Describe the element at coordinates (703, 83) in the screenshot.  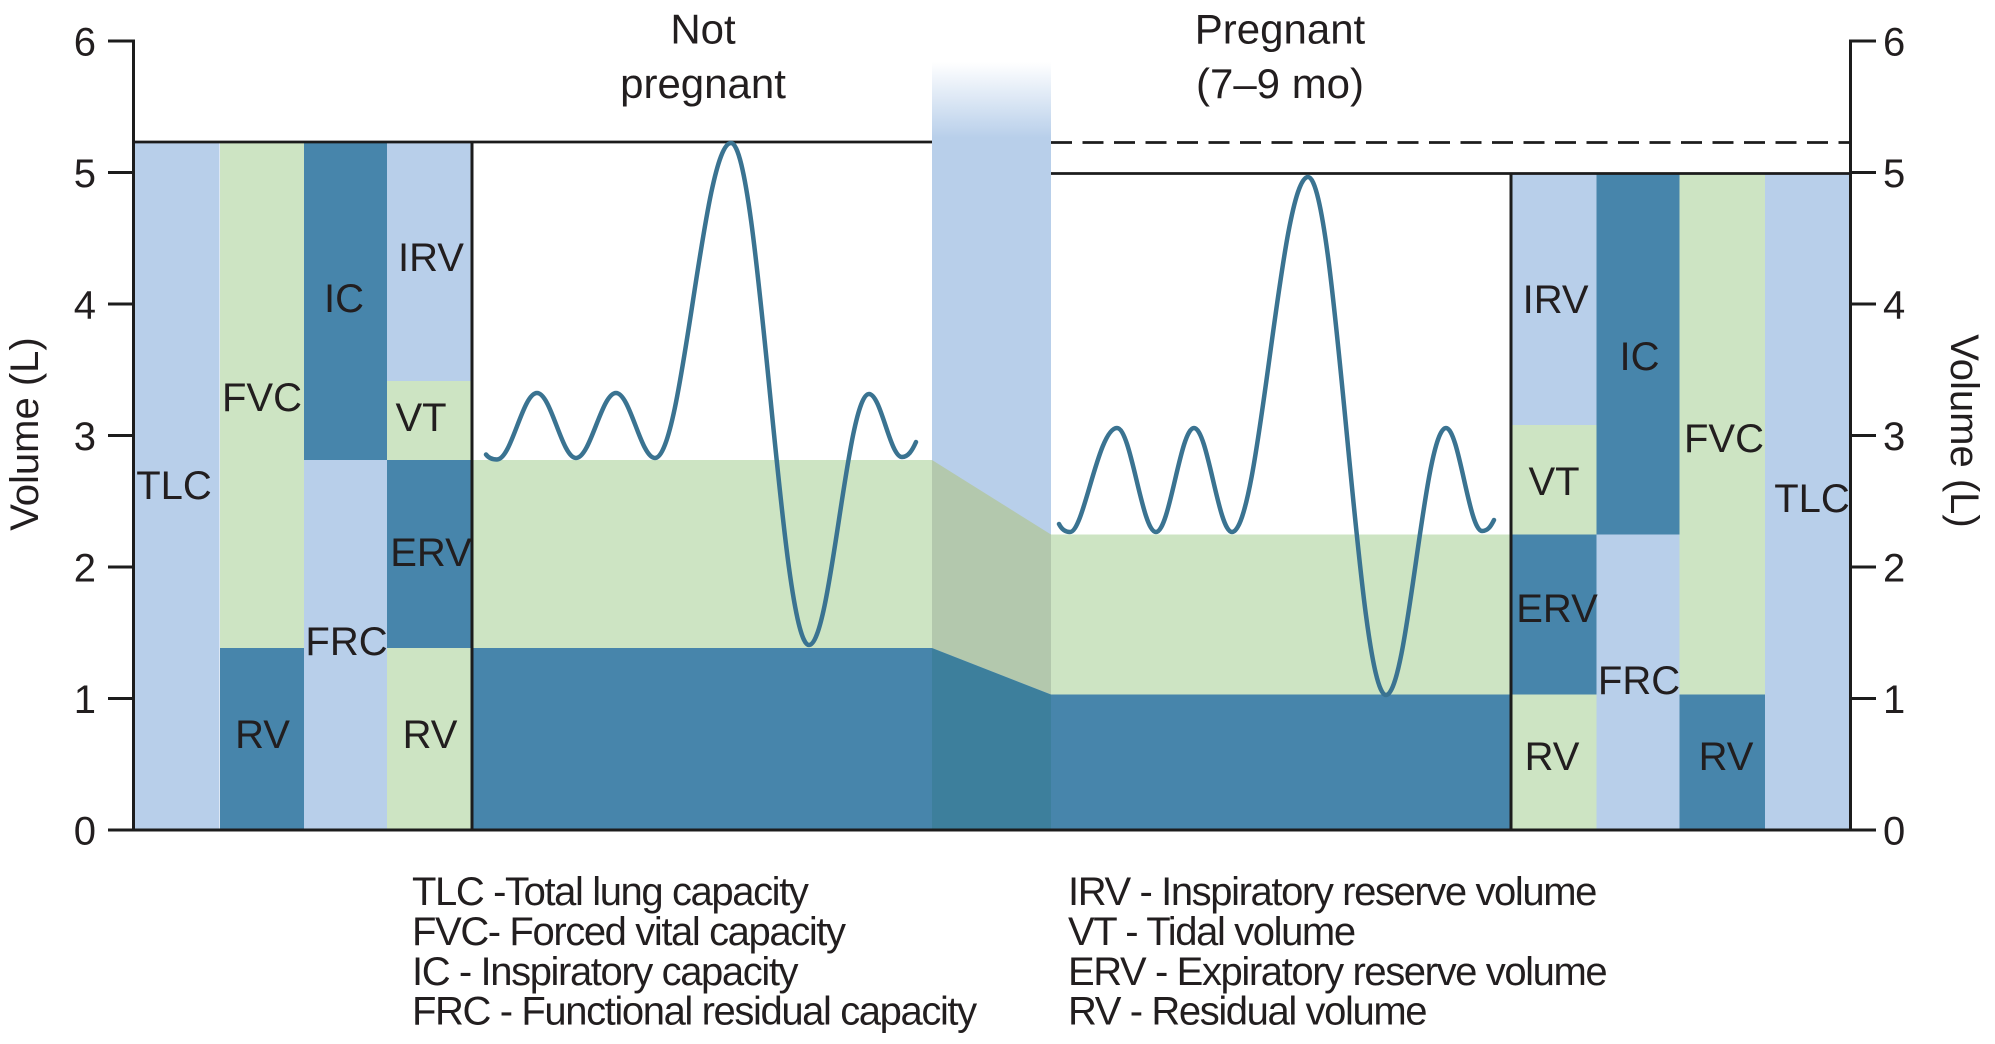
I see `svg-text: pregnant` at that location.